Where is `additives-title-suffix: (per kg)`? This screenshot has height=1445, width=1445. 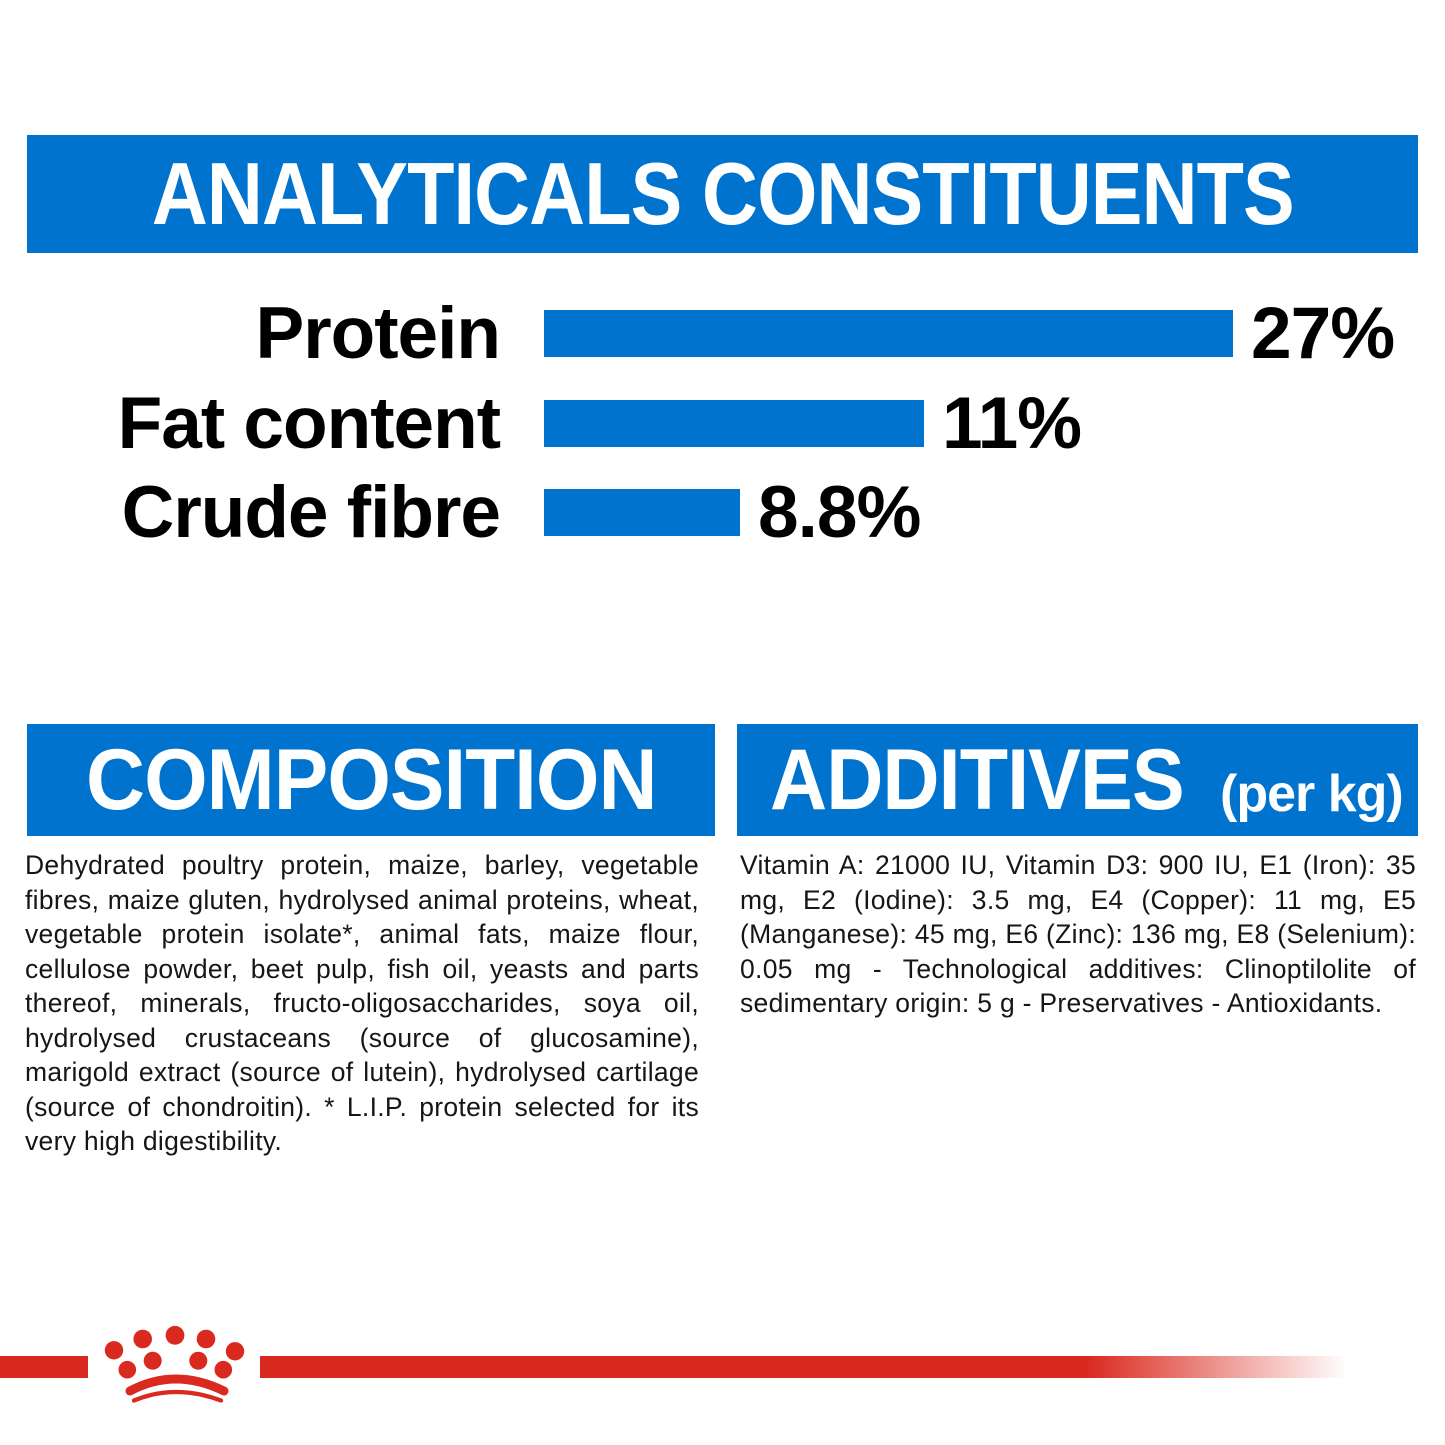 additives-title-suffix: (per kg) is located at coordinates (1312, 794).